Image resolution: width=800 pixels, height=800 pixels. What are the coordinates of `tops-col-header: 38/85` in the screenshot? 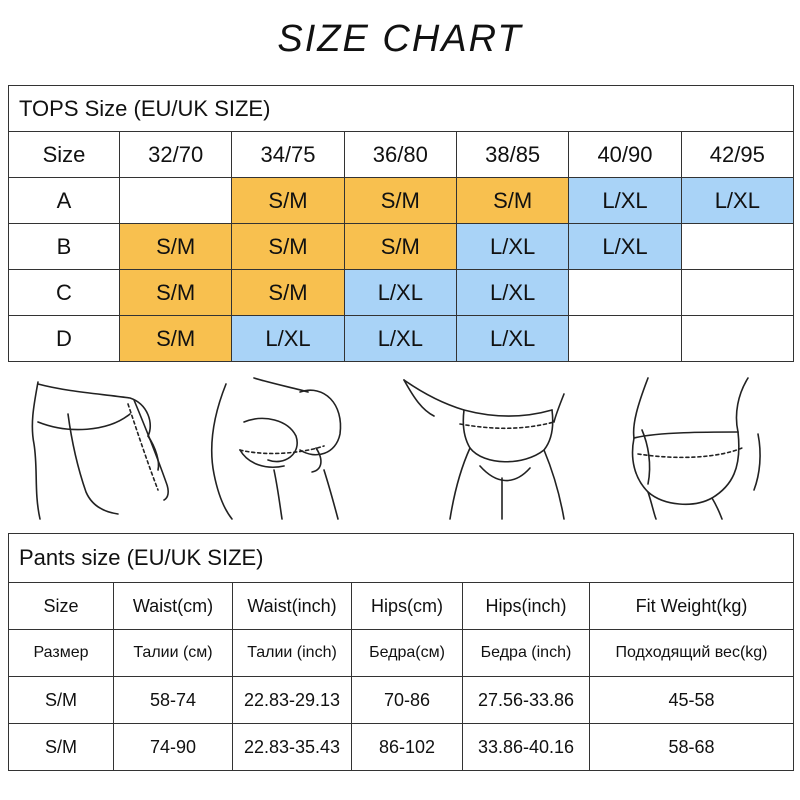 It's located at (512, 154).